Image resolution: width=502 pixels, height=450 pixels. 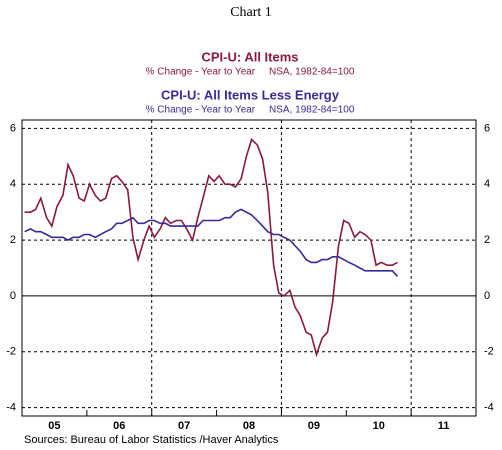 I want to click on x-tick-label: 11, so click(x=444, y=426).